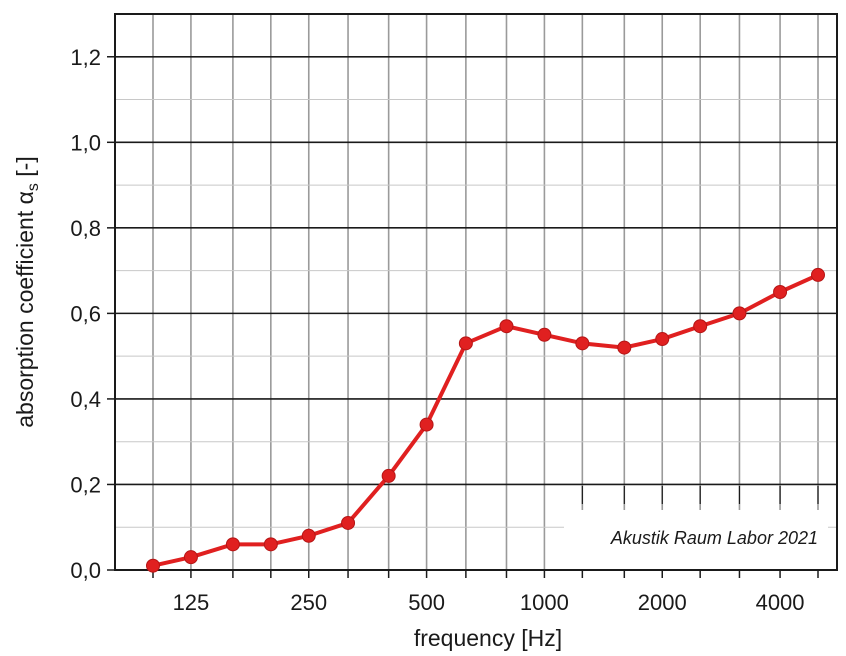  I want to click on x-axis-ticks: 125 250 500 1000 2000 4000, so click(485, 592).